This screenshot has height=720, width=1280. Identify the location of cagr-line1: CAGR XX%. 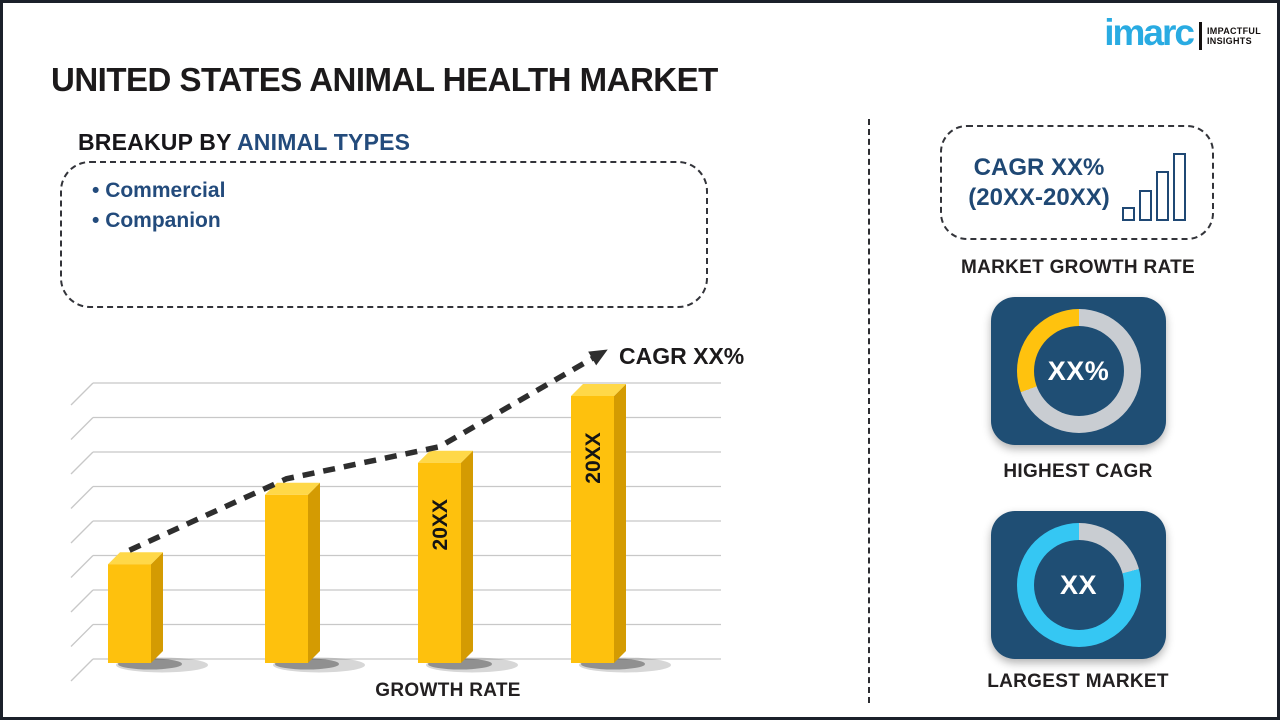
(1039, 167).